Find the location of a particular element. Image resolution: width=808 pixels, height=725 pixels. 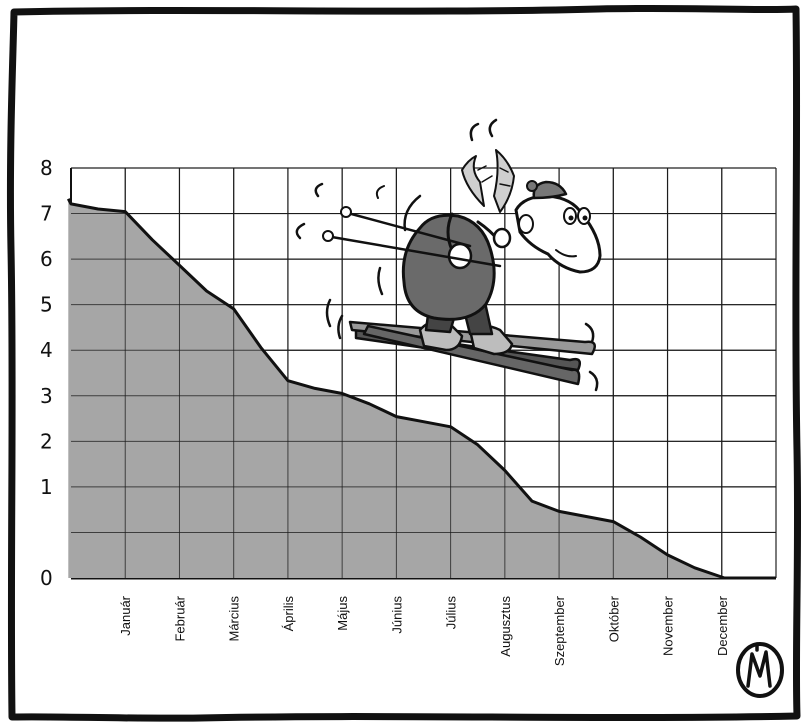

x-tick-label: Február is located at coordinates (180, 618).